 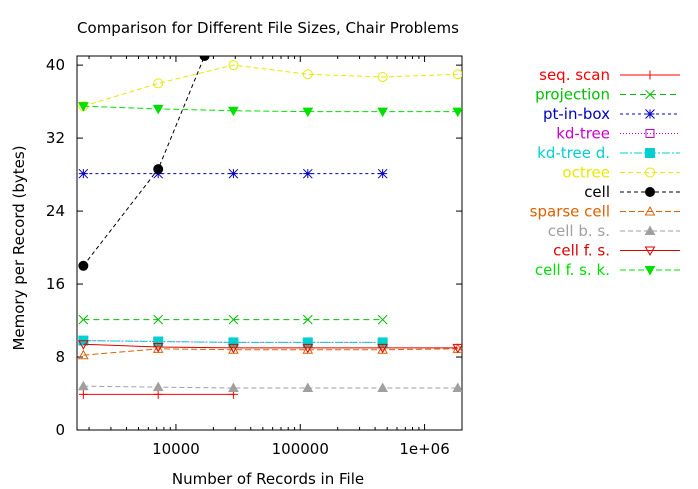 What do you see at coordinates (55, 65) in the screenshot?
I see `y-tick-label: 40` at bounding box center [55, 65].